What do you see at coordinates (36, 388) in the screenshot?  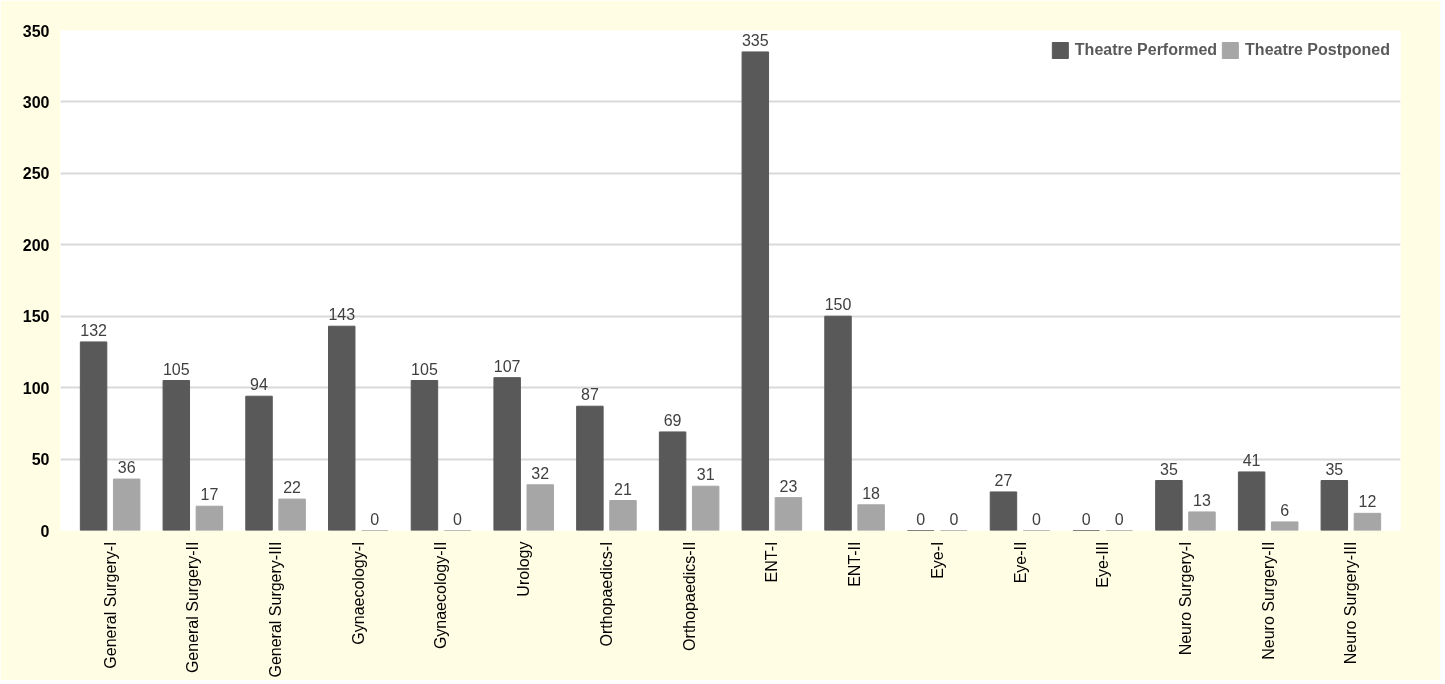 I see `y-tick-label: 100` at bounding box center [36, 388].